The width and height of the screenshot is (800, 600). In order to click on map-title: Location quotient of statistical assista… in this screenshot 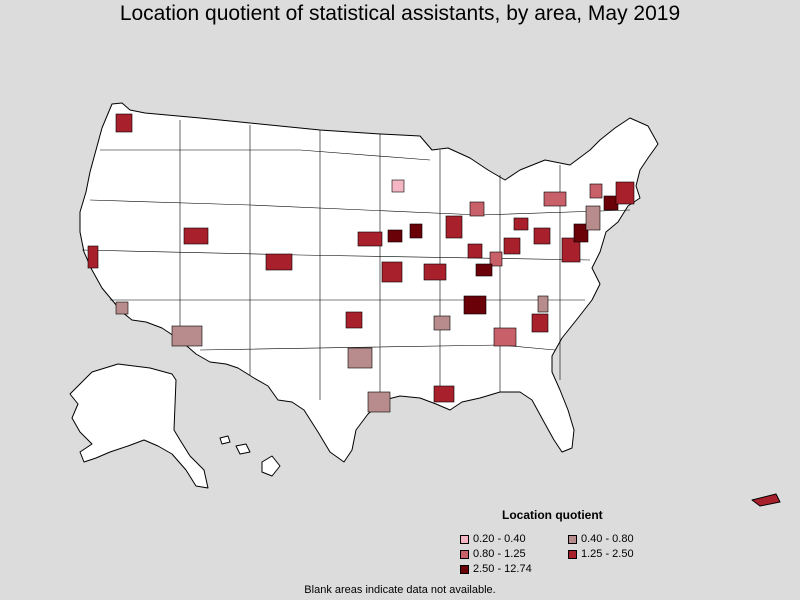, I will do `click(400, 13)`.